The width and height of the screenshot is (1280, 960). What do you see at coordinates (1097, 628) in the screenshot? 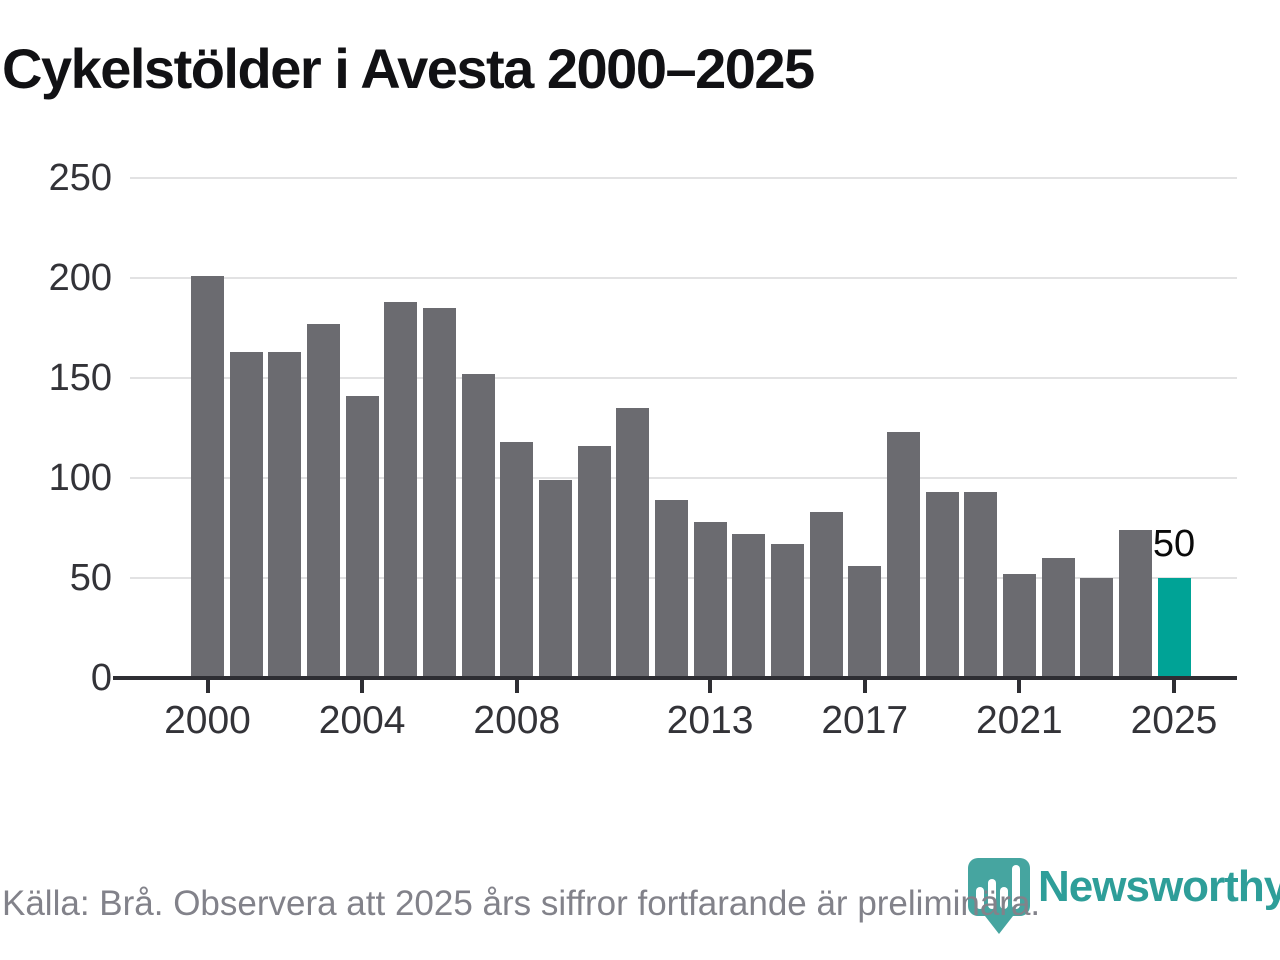
I see `bar-2023` at bounding box center [1097, 628].